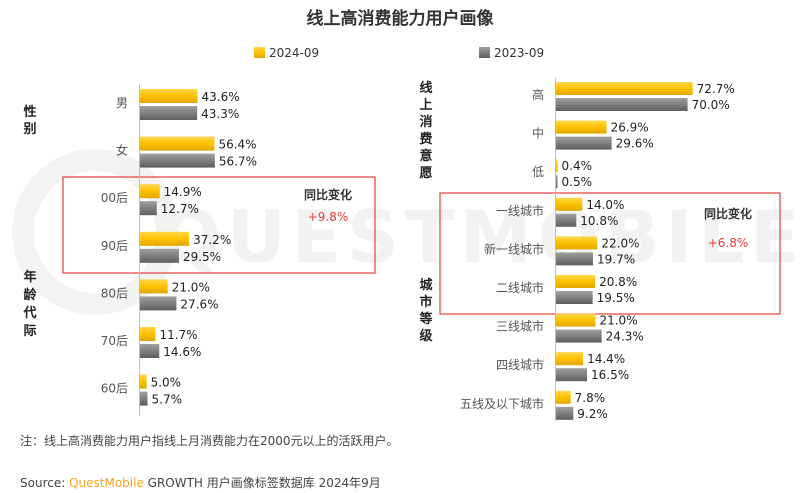  Describe the element at coordinates (191, 287) in the screenshot. I see `left-value-label-2024-4: 21.0%` at that location.